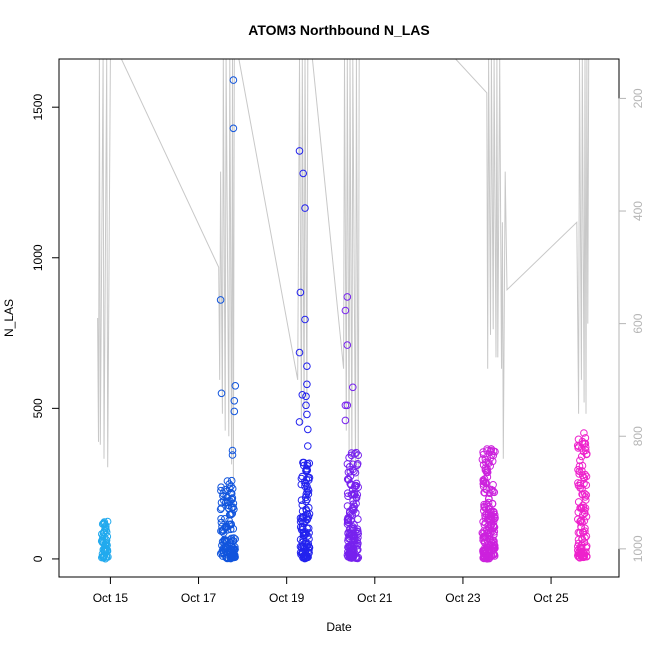 This screenshot has width=650, height=650. What do you see at coordinates (38, 558) in the screenshot?
I see `y-tick-label: 0` at bounding box center [38, 558].